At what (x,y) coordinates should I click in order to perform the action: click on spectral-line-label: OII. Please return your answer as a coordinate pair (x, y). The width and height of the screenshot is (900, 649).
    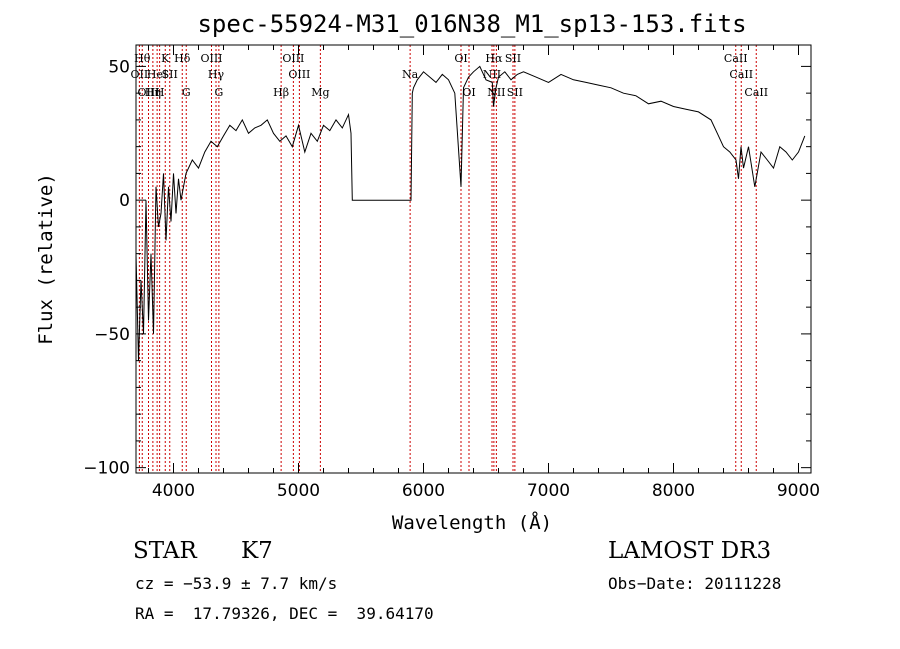
    Looking at the image, I should click on (140, 74).